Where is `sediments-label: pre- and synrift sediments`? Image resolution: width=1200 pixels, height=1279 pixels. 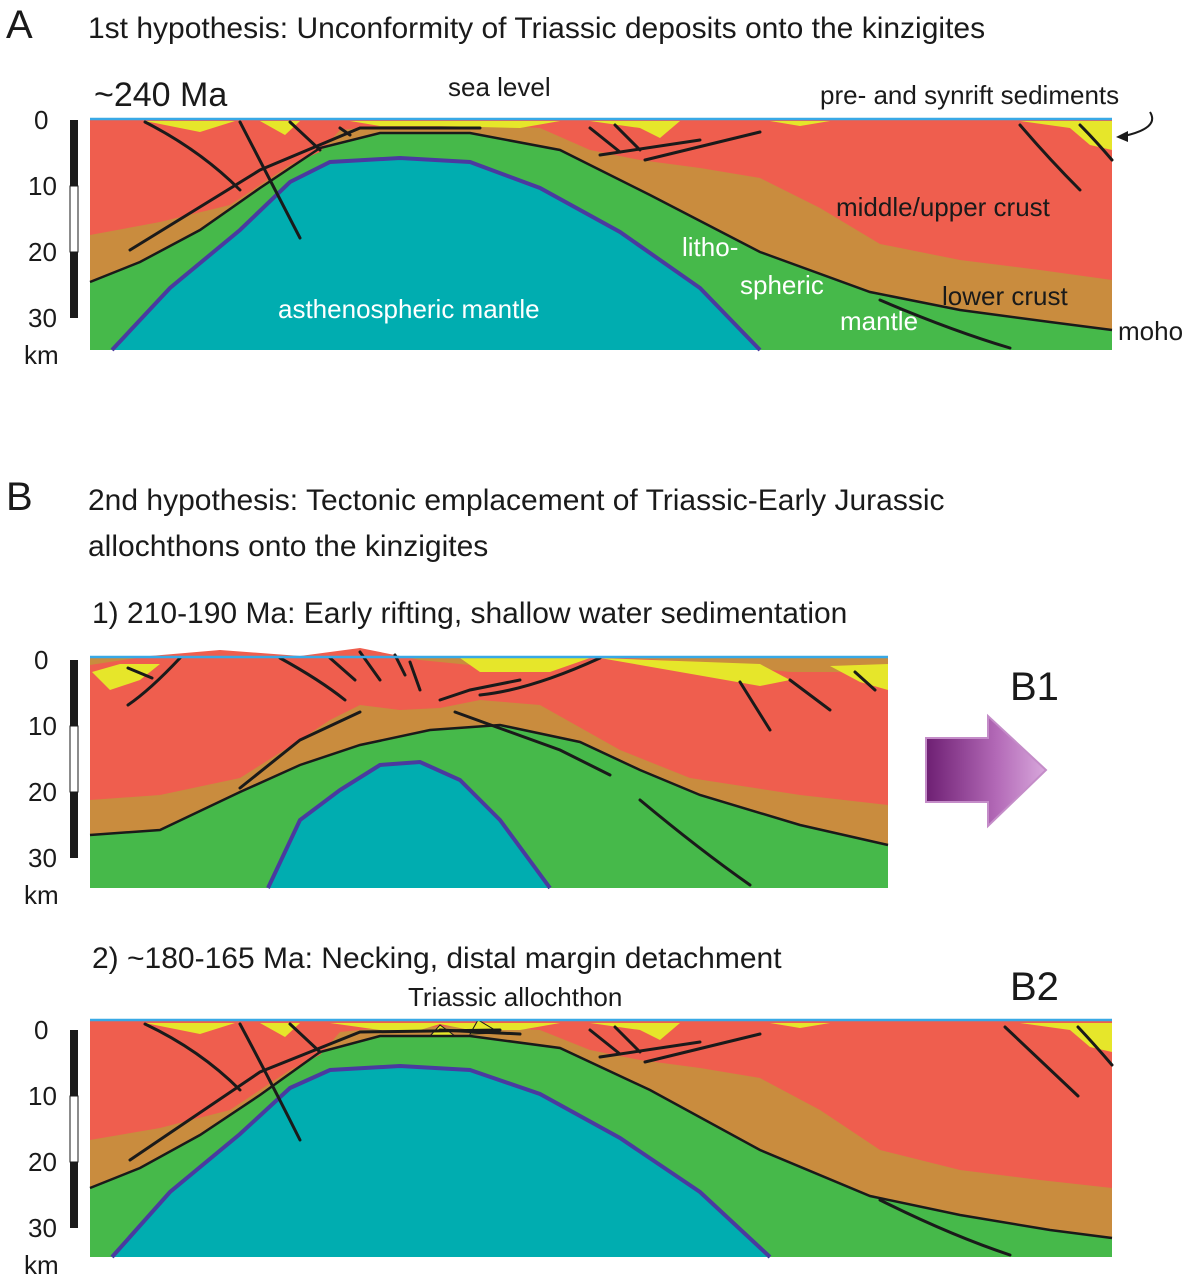
sediments-label: pre- and synrift sediments is located at coordinates (969, 95).